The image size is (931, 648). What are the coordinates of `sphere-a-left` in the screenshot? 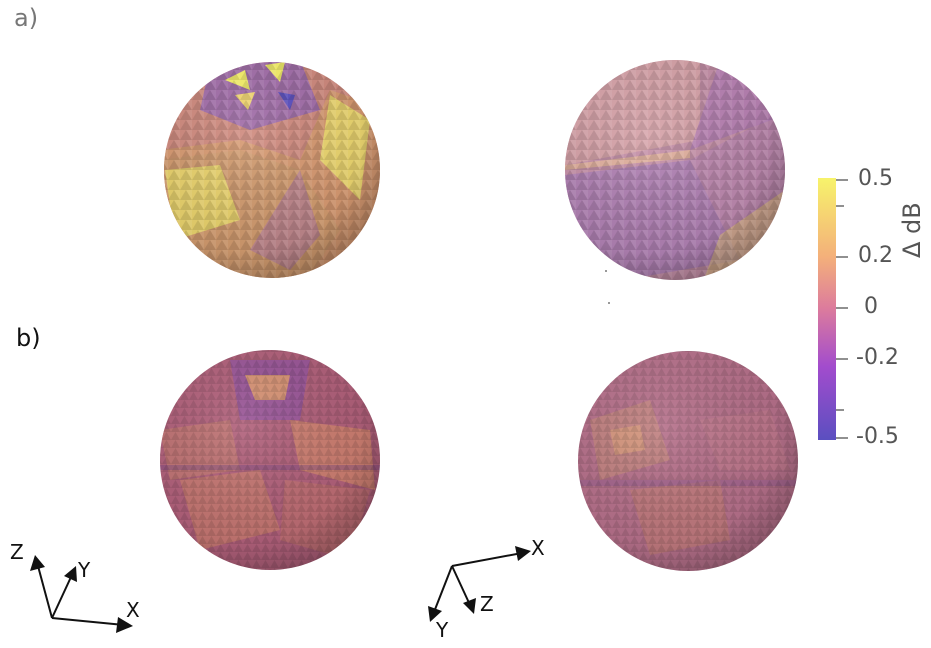 It's located at (272, 170).